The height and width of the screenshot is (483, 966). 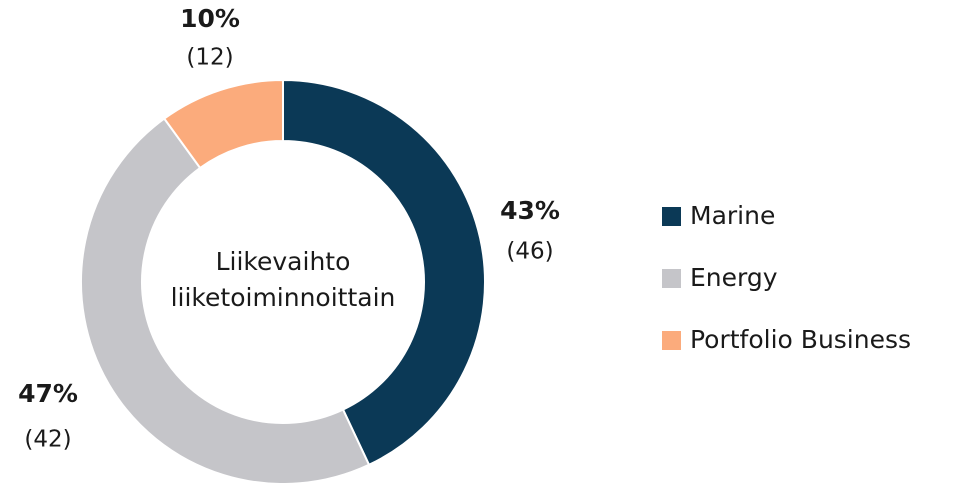 What do you see at coordinates (283, 261) in the screenshot?
I see `center-label: Liikevaihto` at bounding box center [283, 261].